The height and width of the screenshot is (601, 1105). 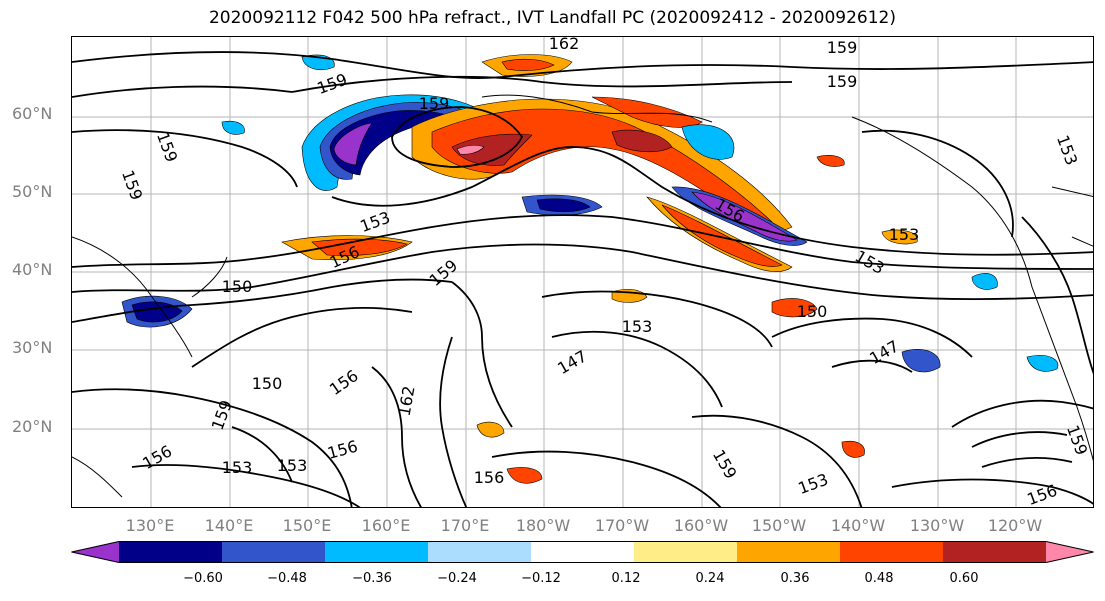 What do you see at coordinates (937, 525) in the screenshot?
I see `lon-label-130w: 130°W` at bounding box center [937, 525].